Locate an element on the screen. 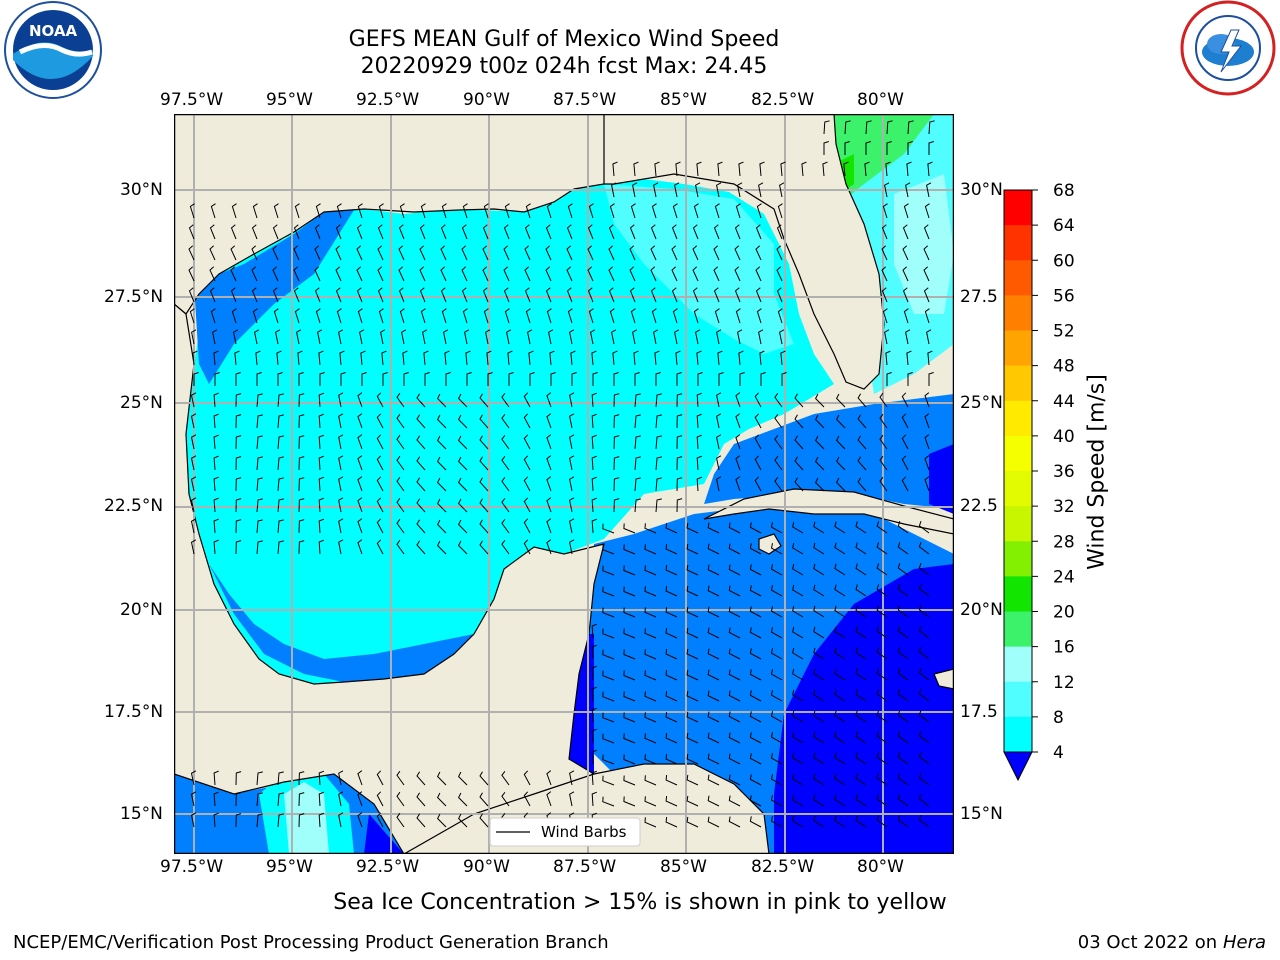  lat-label: 25°N is located at coordinates (981, 403).